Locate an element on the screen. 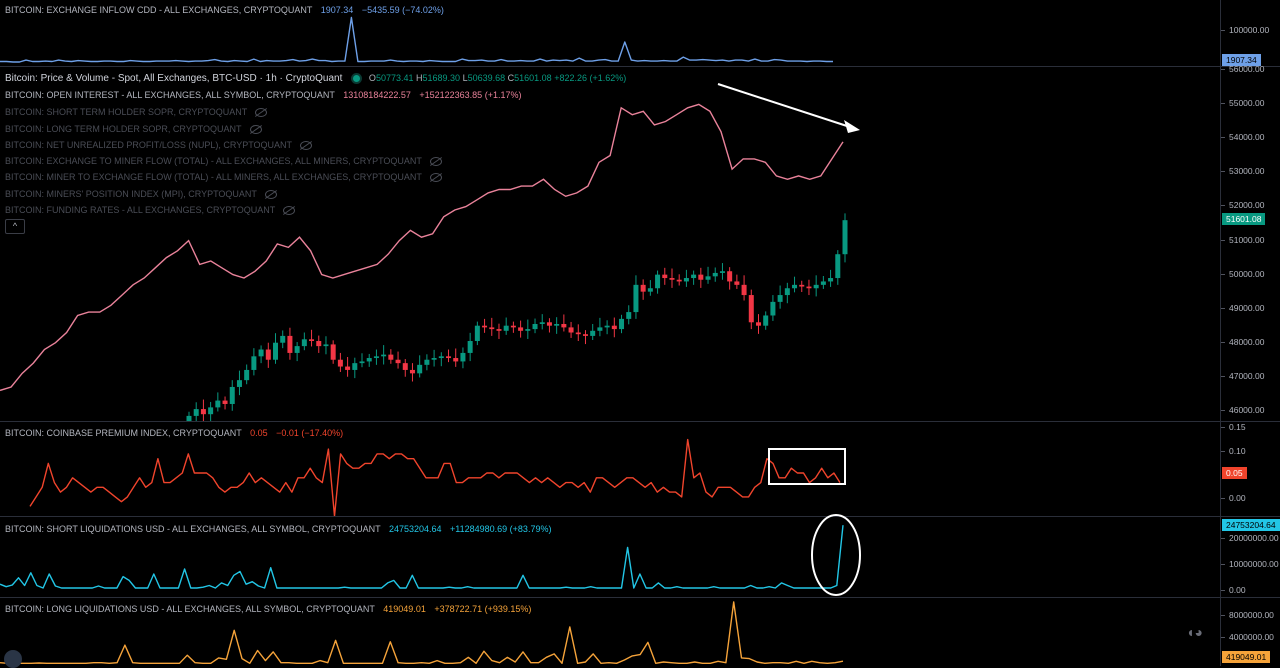 This screenshot has width=1280, height=668. axis-long-liquidations: 8000000.00 4000000.00 419049.01 is located at coordinates (1250, 632).